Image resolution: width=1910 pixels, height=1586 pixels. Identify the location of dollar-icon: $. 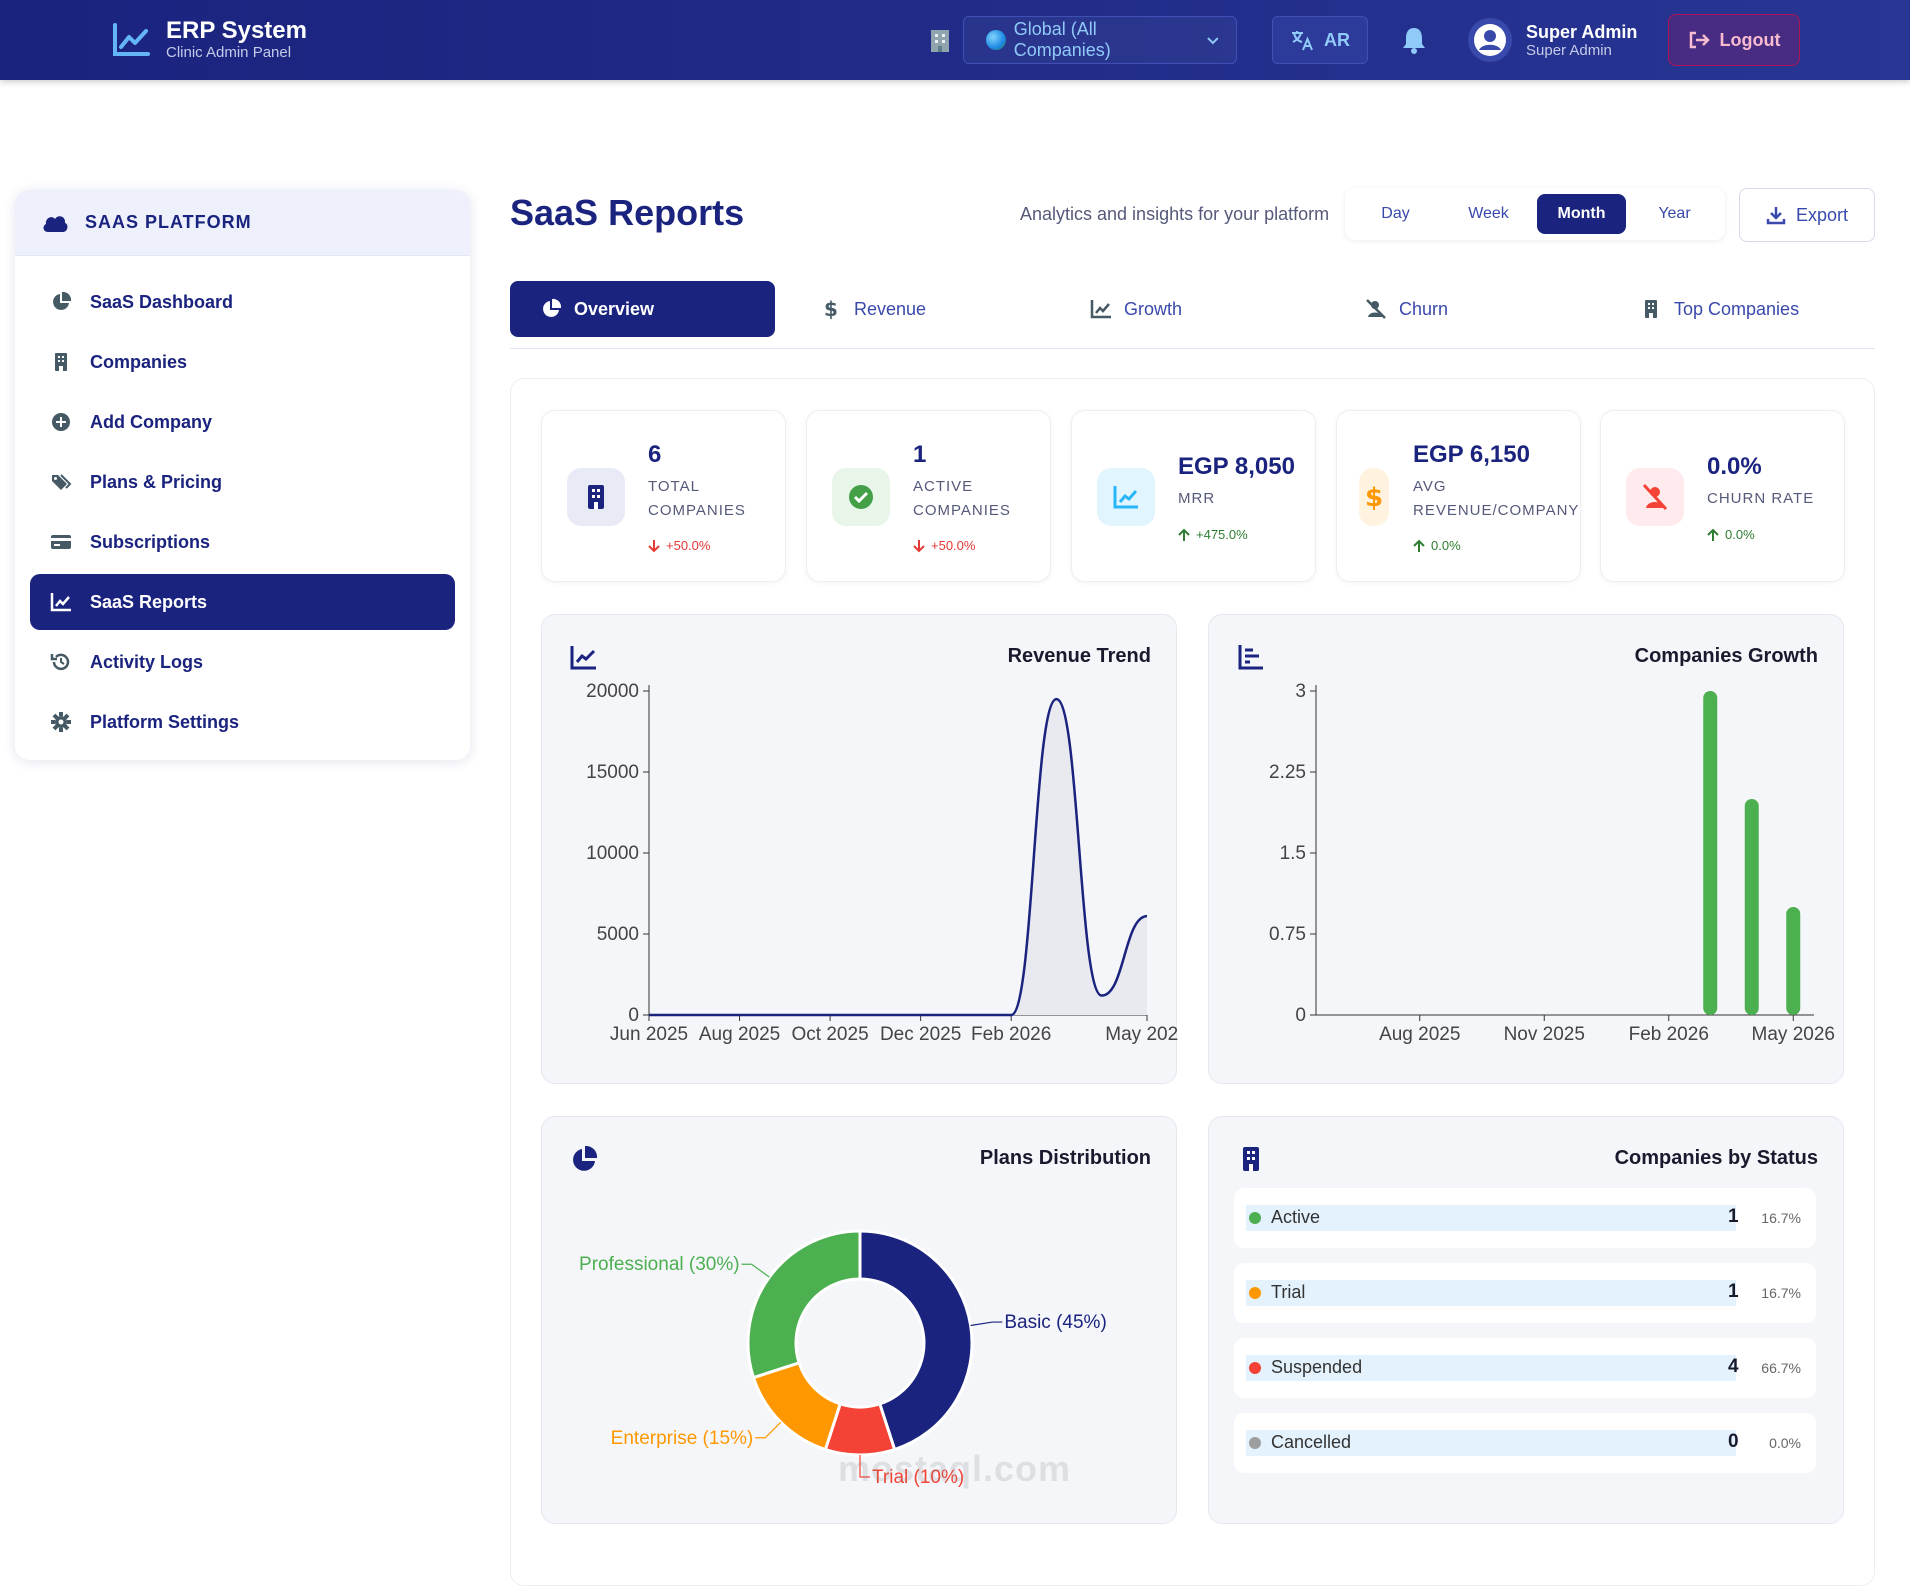
(831, 309).